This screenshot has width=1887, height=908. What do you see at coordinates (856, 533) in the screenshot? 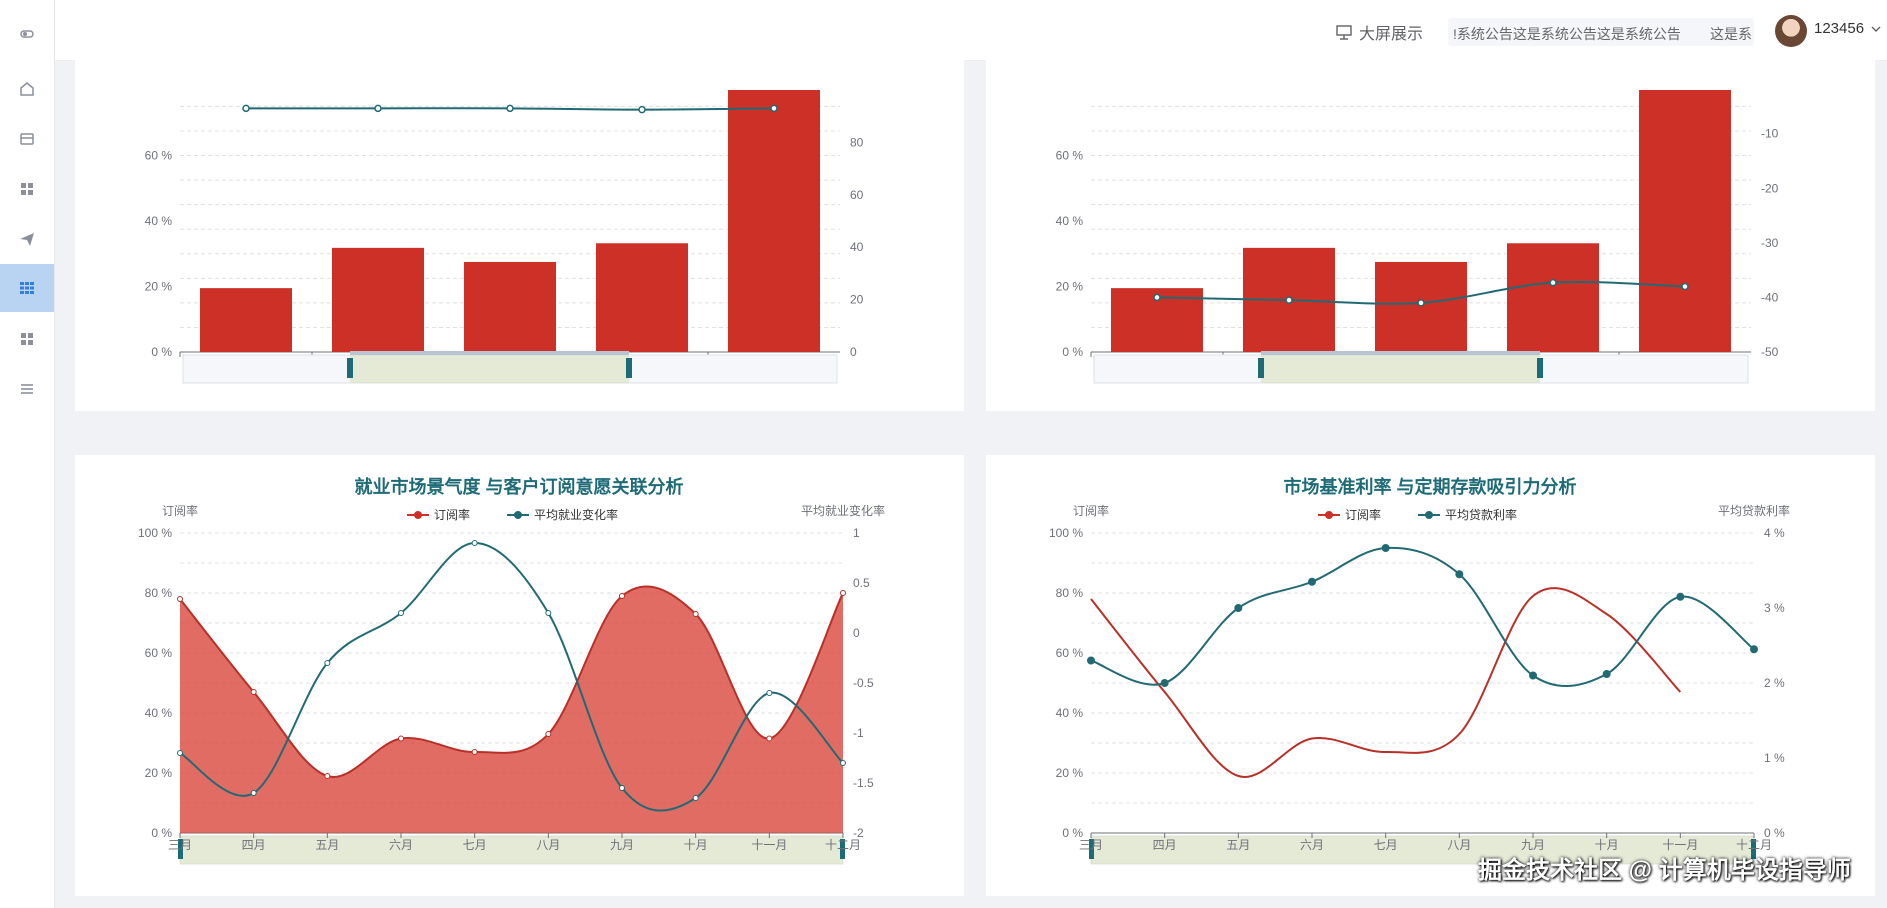
I see `y2-tick-label: 1` at bounding box center [856, 533].